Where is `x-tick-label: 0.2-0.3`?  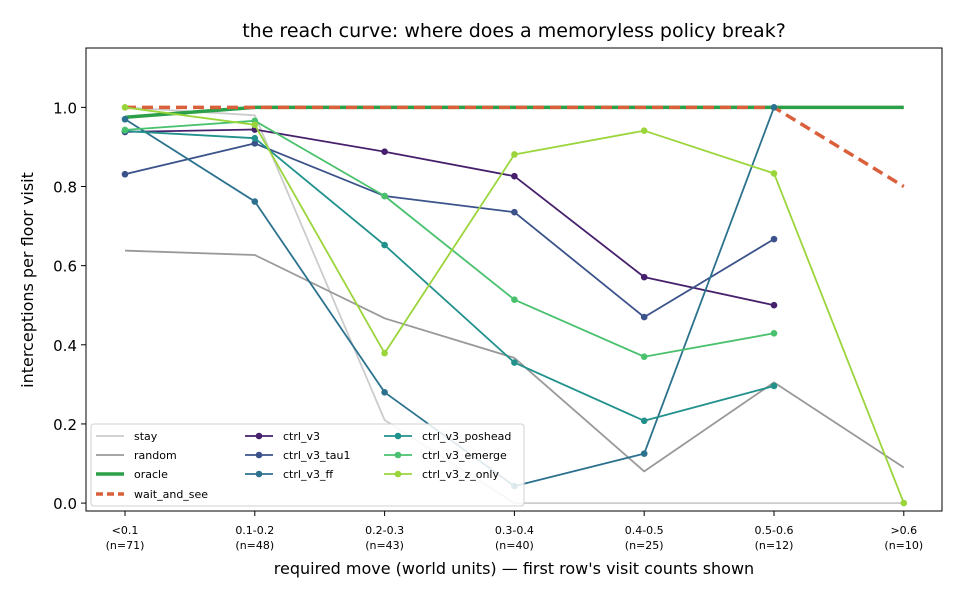
x-tick-label: 0.2-0.3 is located at coordinates (384, 530).